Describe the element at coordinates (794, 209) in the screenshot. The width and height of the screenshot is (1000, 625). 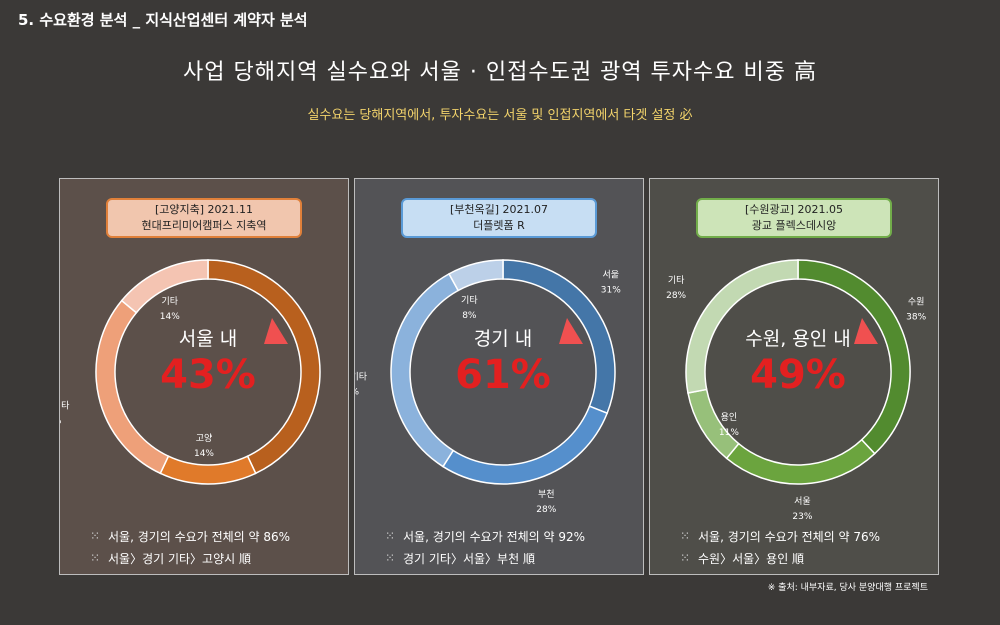
I see `project-label-line1: [수원광교] 2021.05` at that location.